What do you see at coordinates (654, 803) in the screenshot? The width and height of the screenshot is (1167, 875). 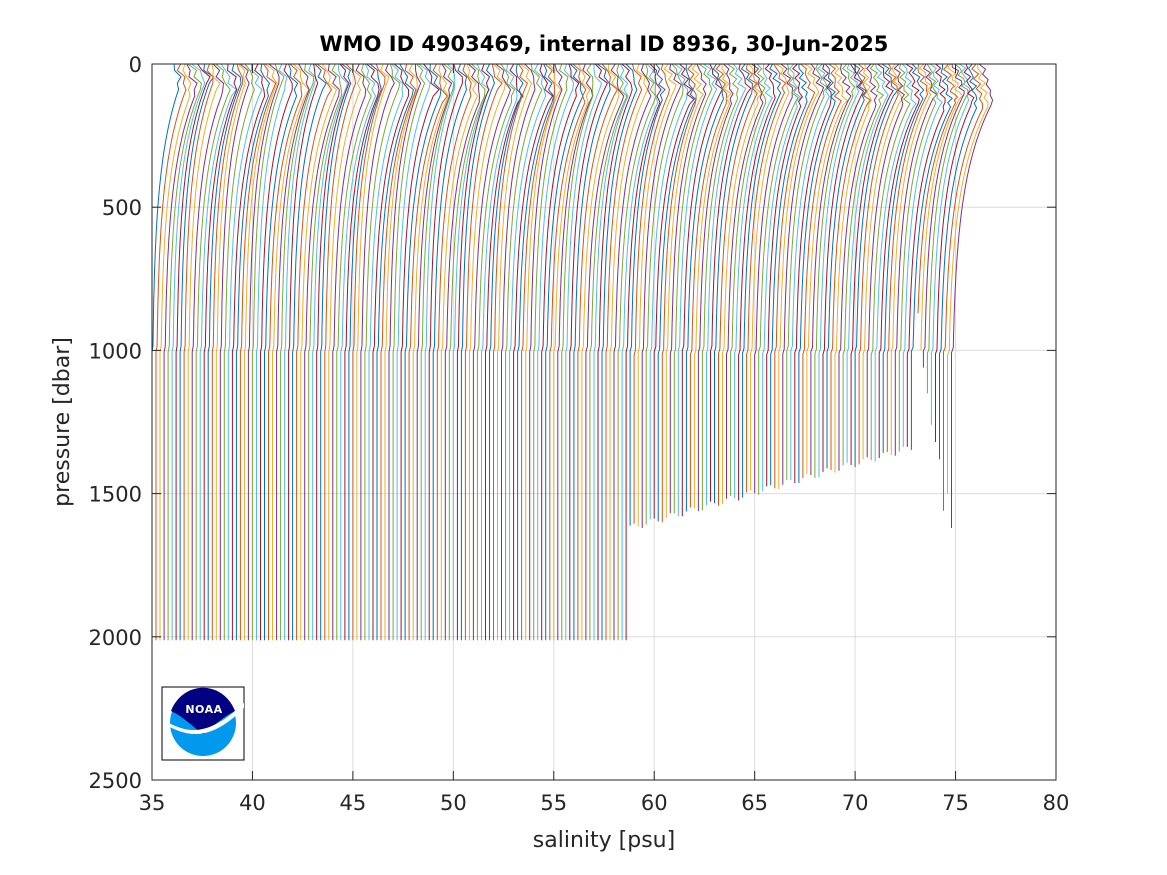 I see `x-tick-label: 60` at bounding box center [654, 803].